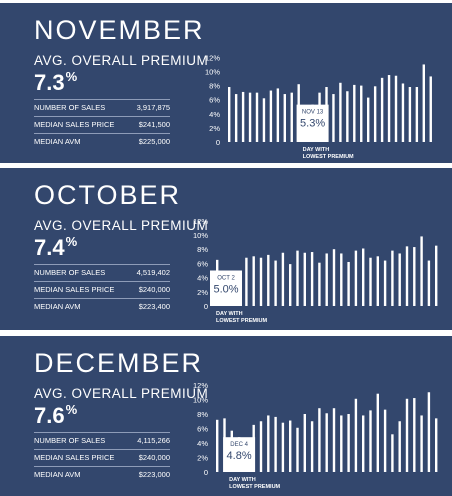  Describe the element at coordinates (102, 474) in the screenshot. I see `stat-row: MEDIAN AVM $223,000` at that location.